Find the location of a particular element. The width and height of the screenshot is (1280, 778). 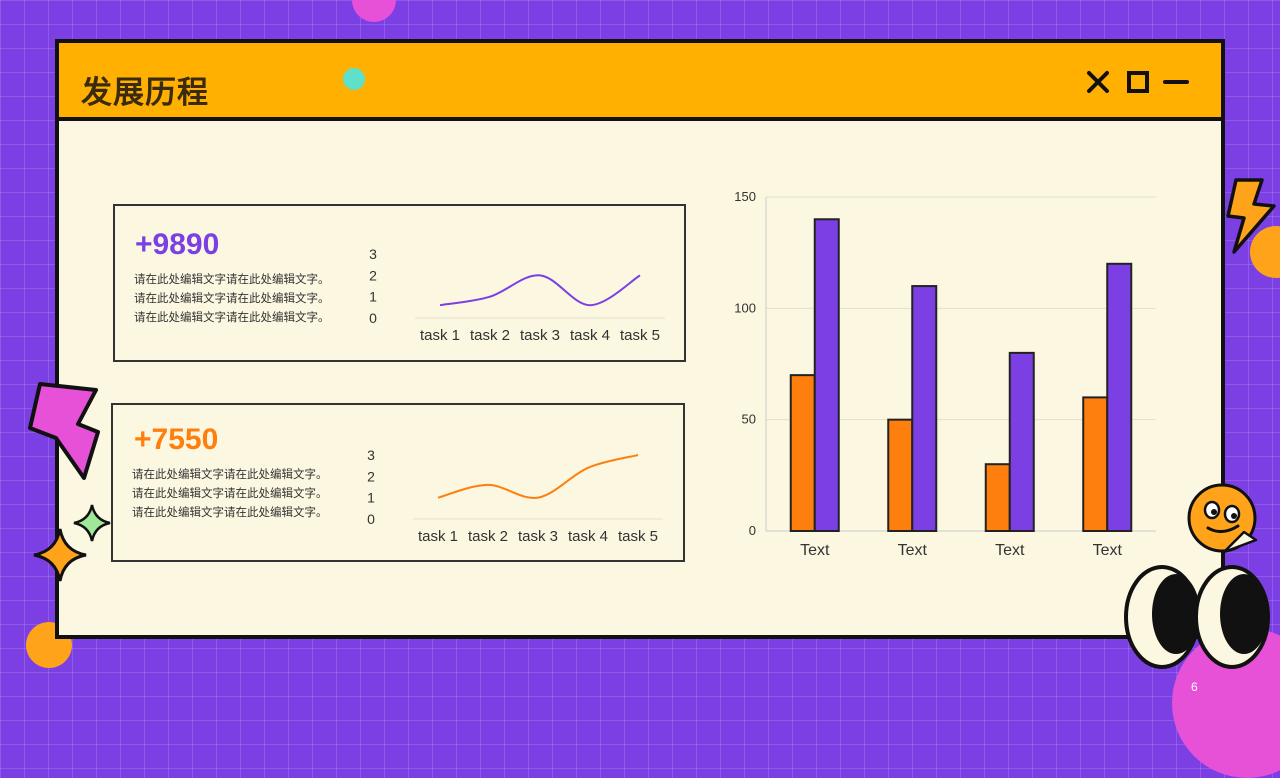

stat-value: +9890 is located at coordinates (177, 244).